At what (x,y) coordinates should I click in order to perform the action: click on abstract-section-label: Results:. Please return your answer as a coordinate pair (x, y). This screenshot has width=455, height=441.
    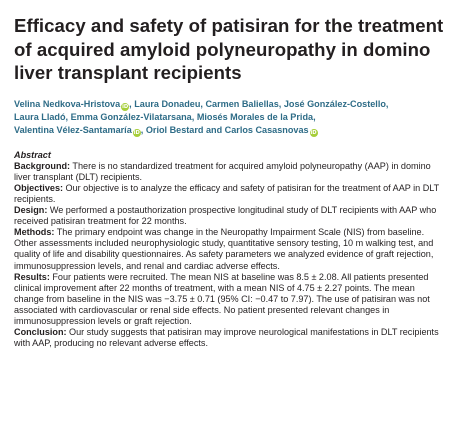
    Looking at the image, I should click on (32, 276).